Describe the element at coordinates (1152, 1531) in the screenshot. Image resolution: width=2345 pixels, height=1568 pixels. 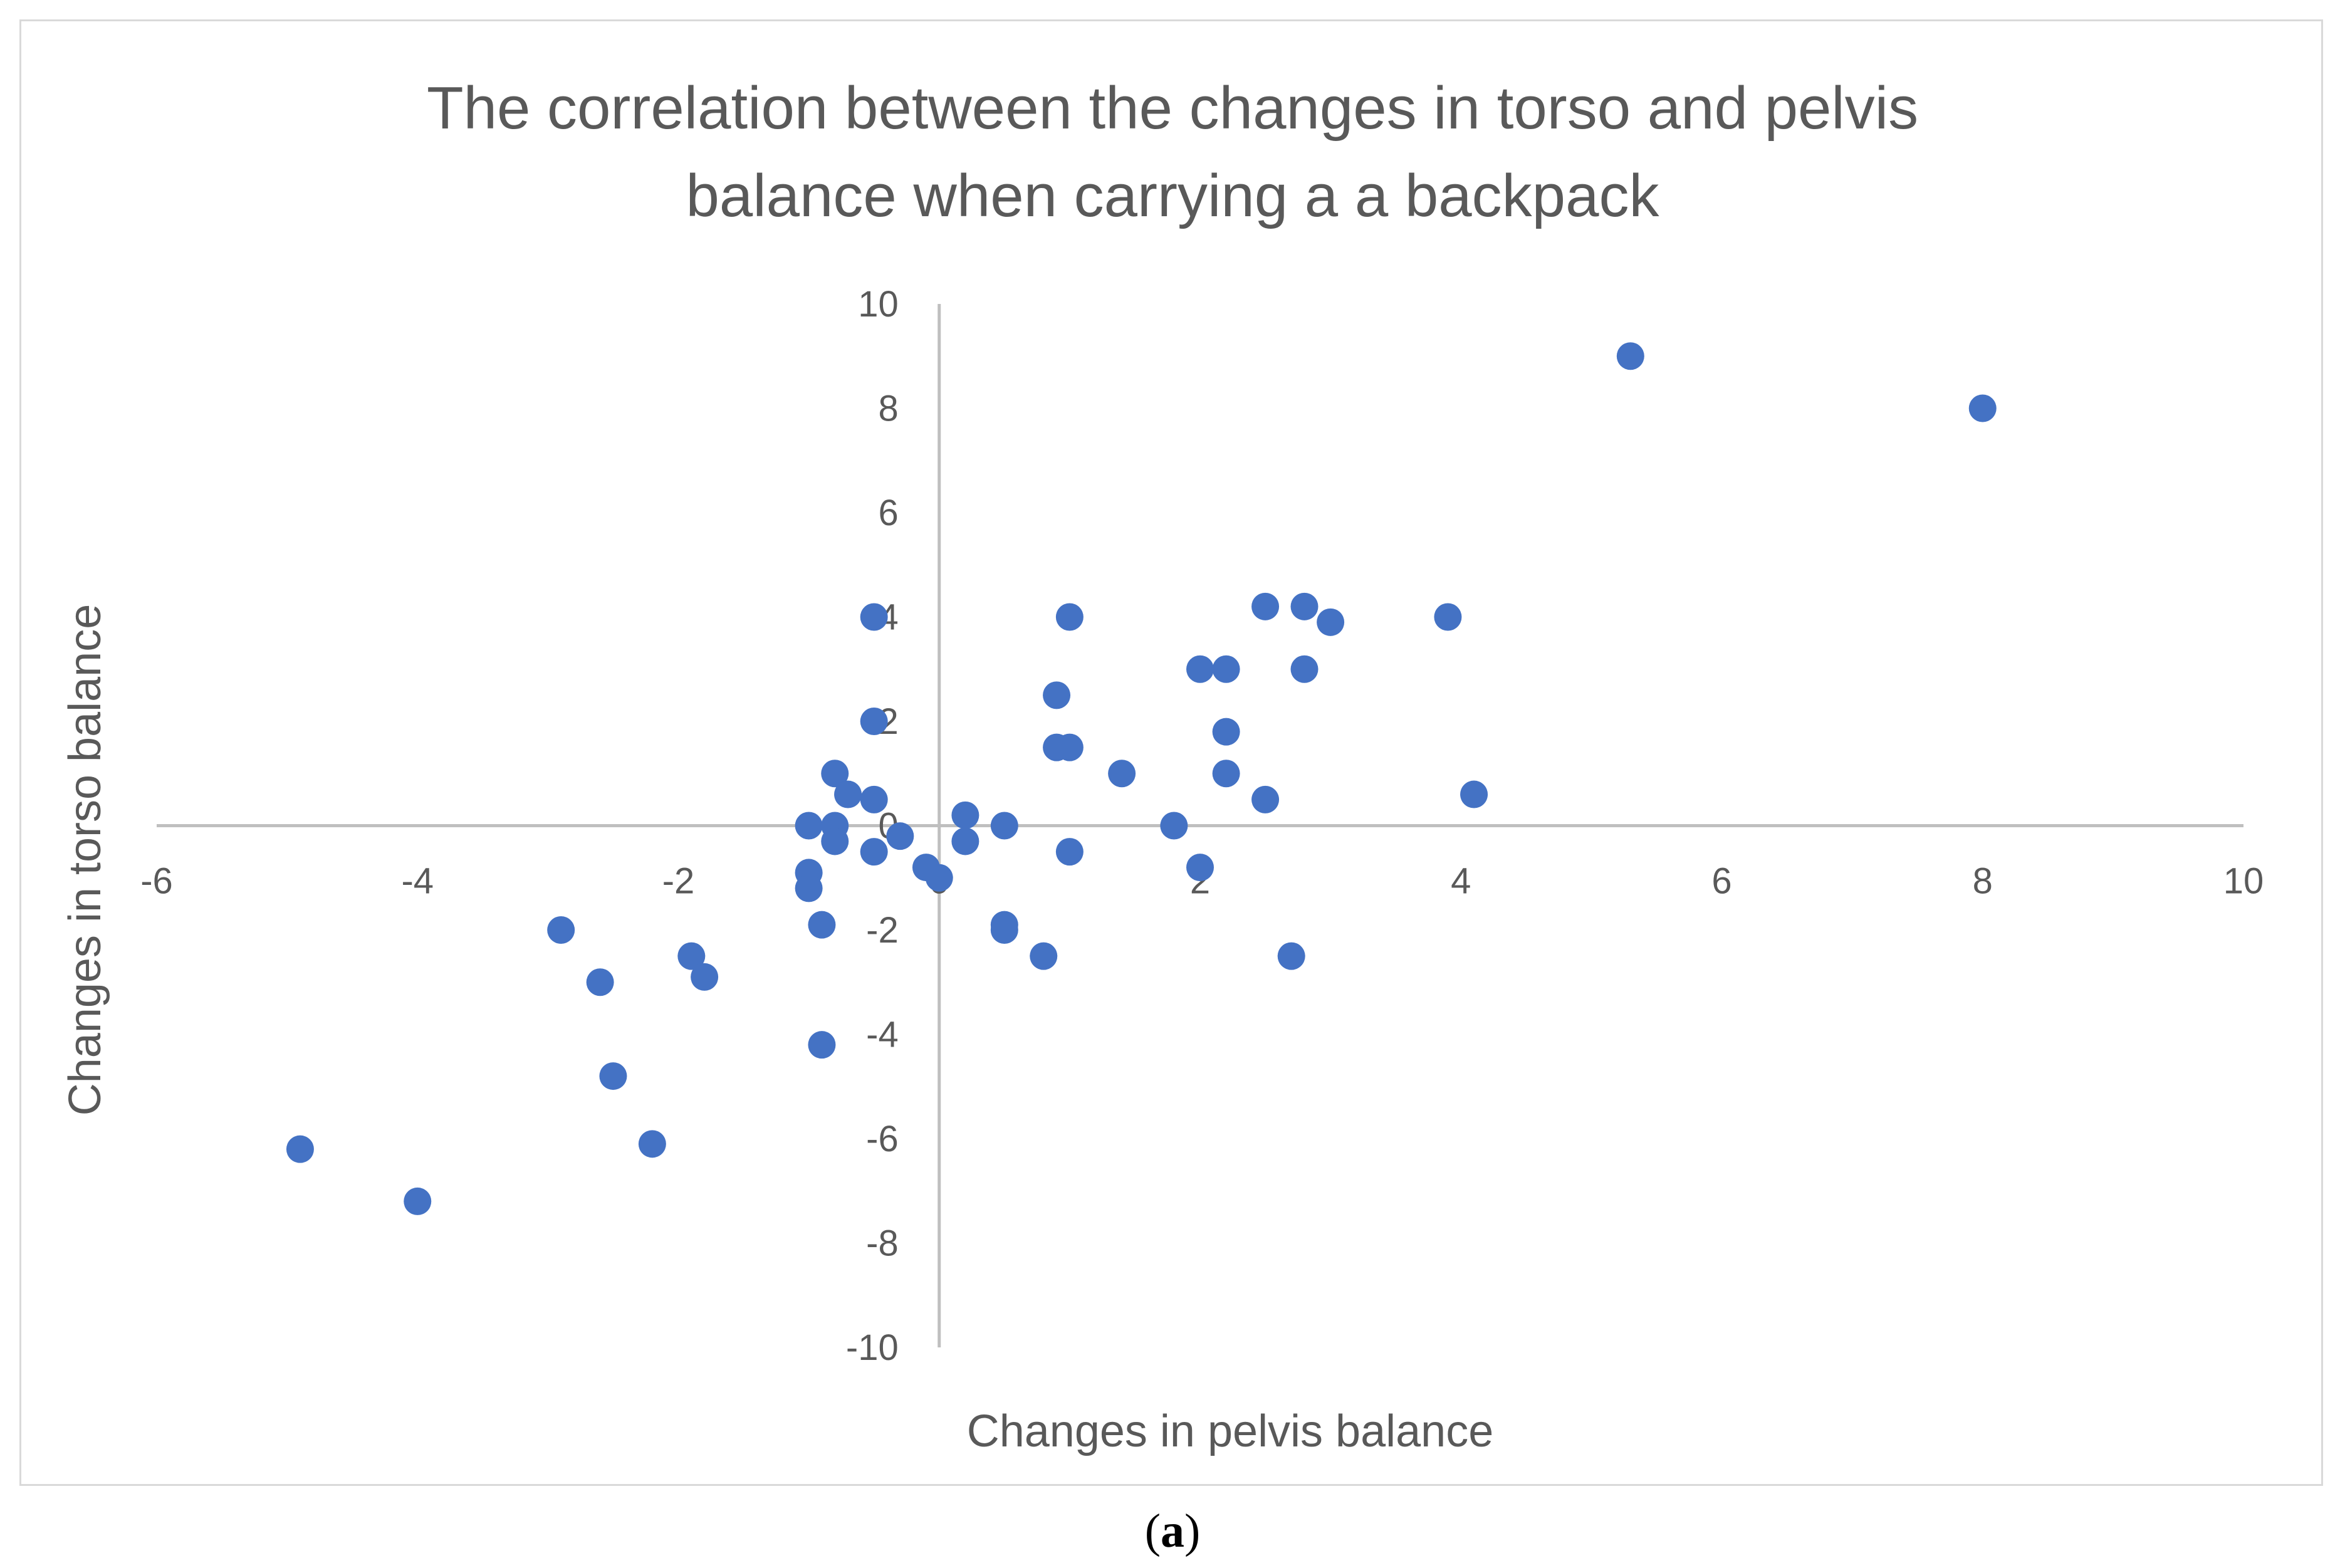
I see `caption-open-paren: (` at that location.